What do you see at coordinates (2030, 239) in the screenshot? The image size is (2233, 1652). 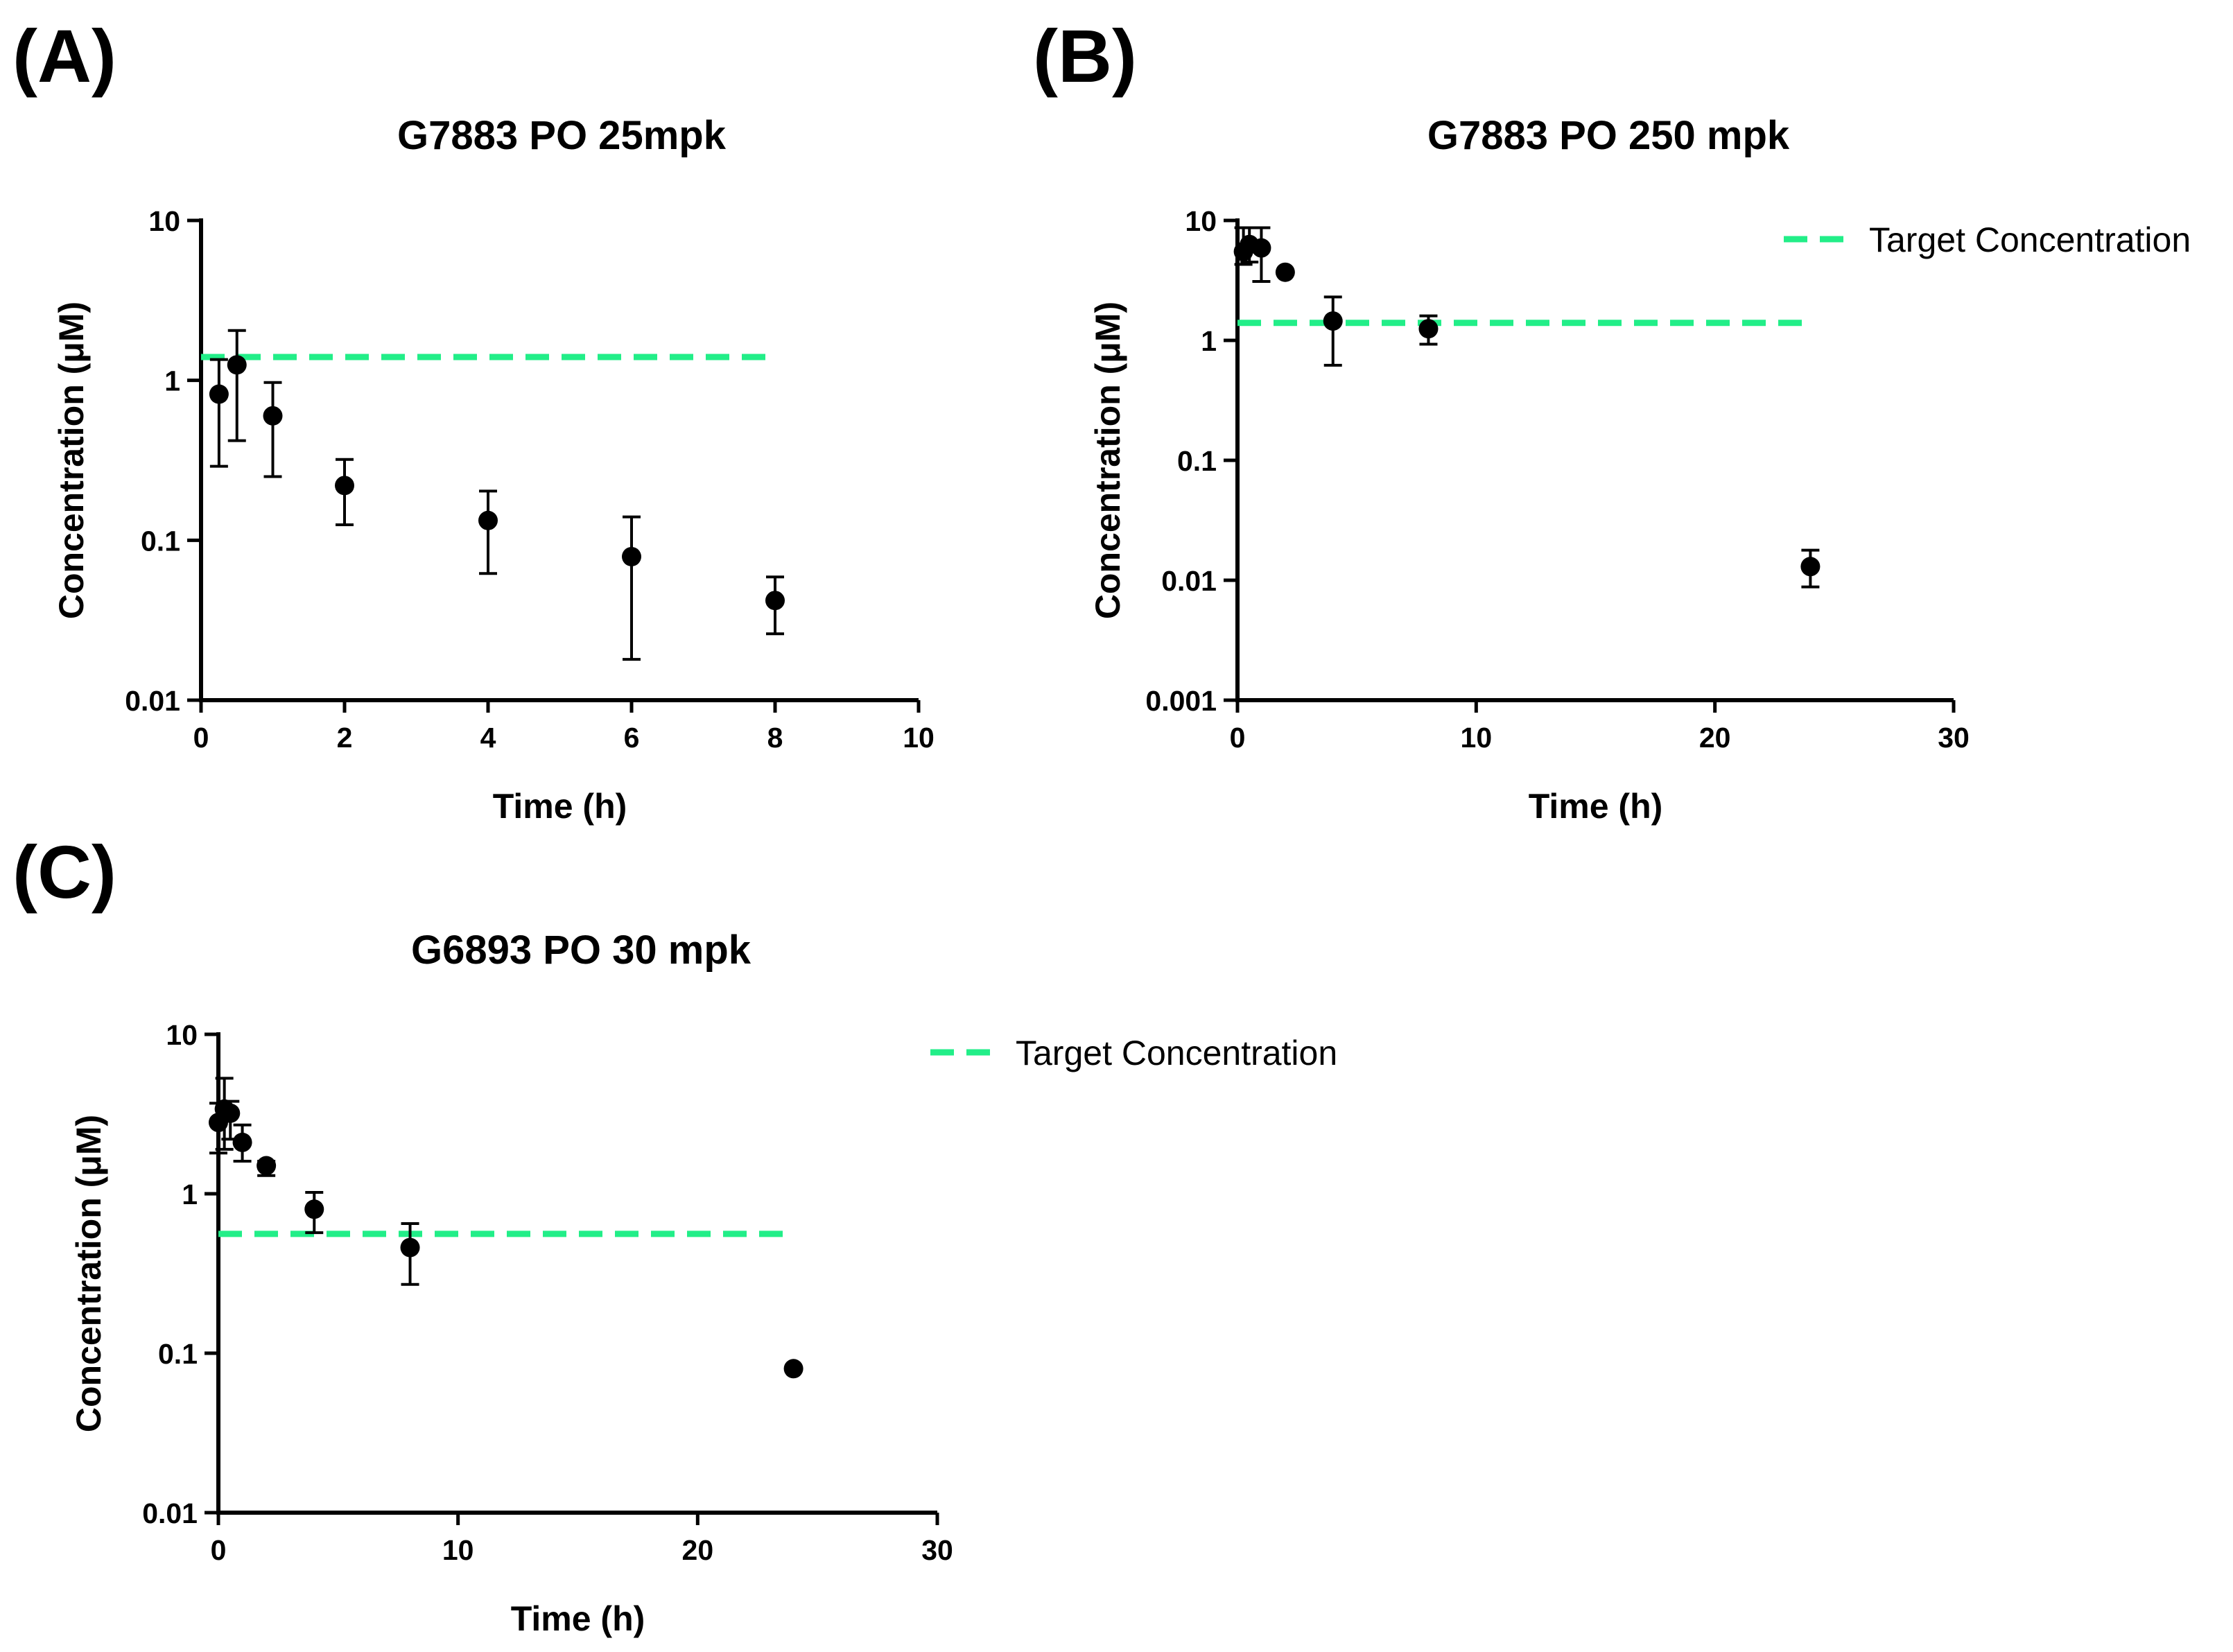 I see `pb-legend-label: Target Concentration` at bounding box center [2030, 239].